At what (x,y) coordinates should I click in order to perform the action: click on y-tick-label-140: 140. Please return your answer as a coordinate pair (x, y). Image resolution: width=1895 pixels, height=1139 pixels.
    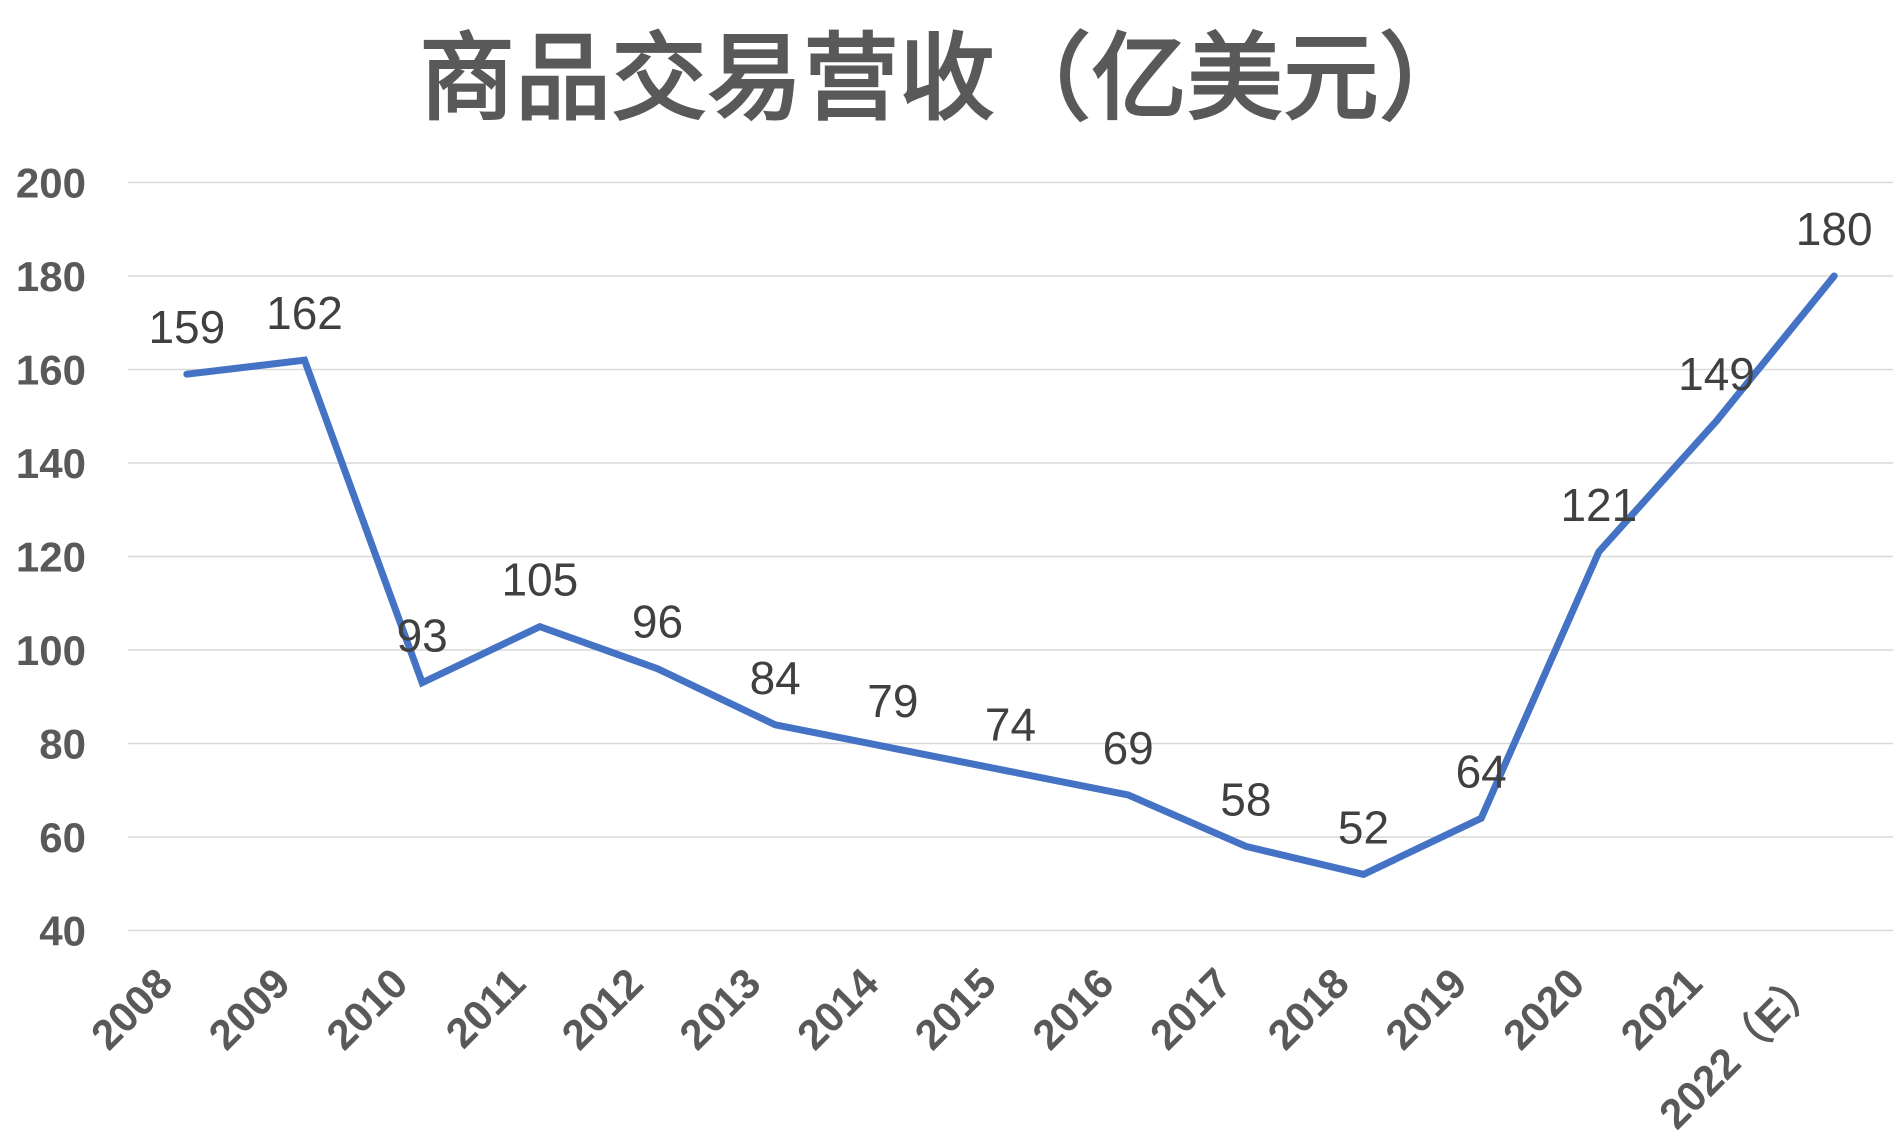
    Looking at the image, I should click on (51, 463).